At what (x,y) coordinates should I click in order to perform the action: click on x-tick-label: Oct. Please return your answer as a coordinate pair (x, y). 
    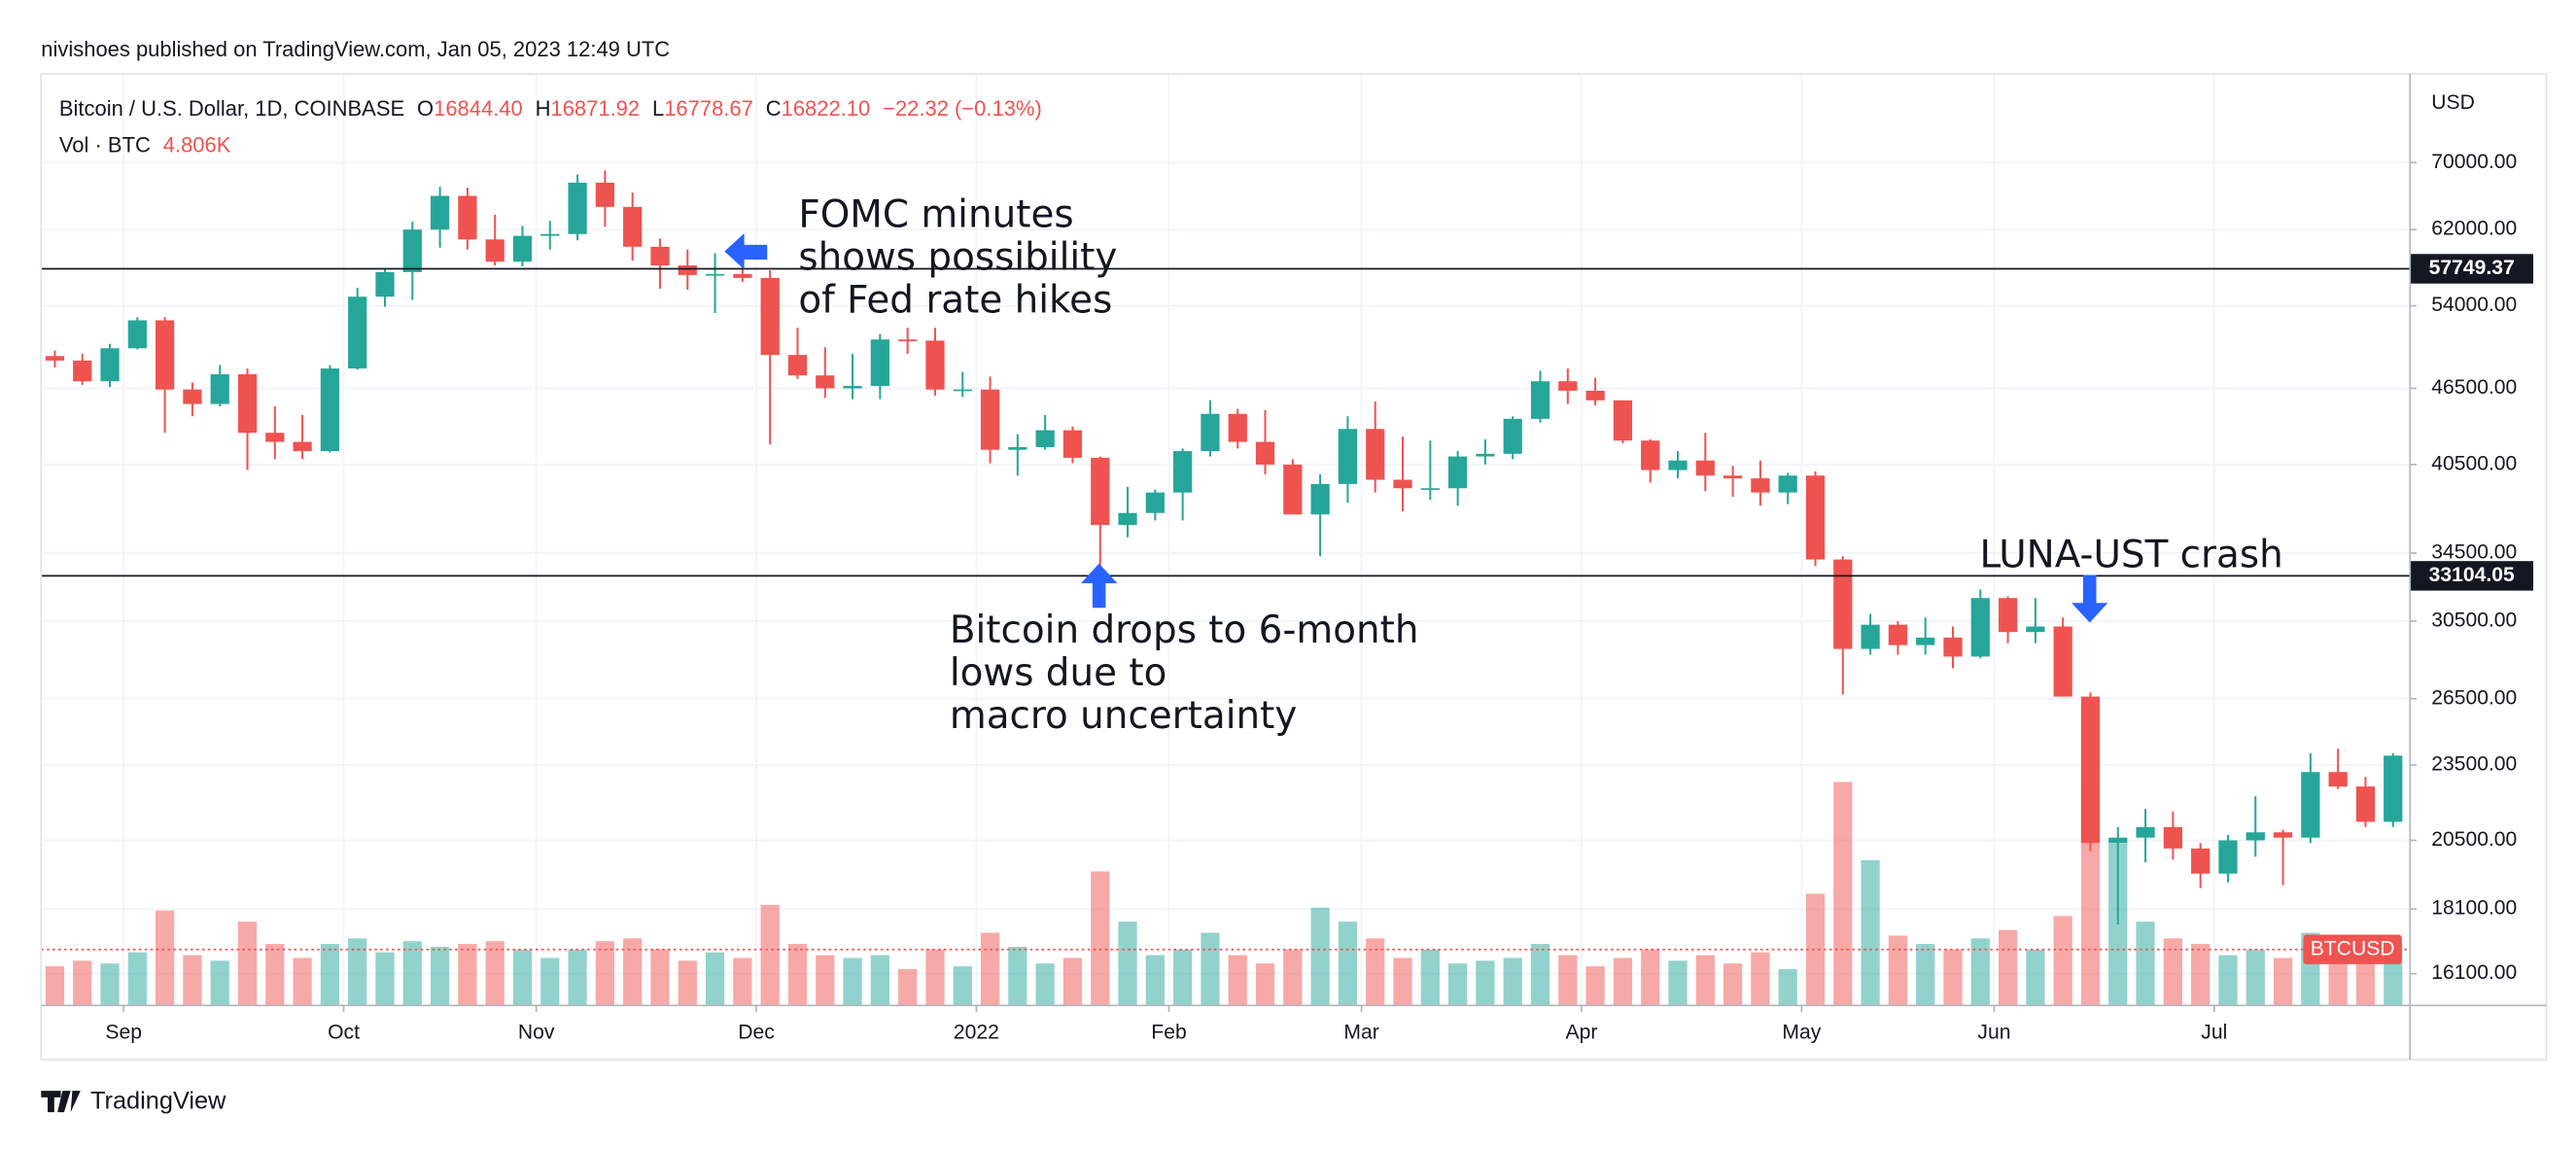
    Looking at the image, I should click on (344, 1033).